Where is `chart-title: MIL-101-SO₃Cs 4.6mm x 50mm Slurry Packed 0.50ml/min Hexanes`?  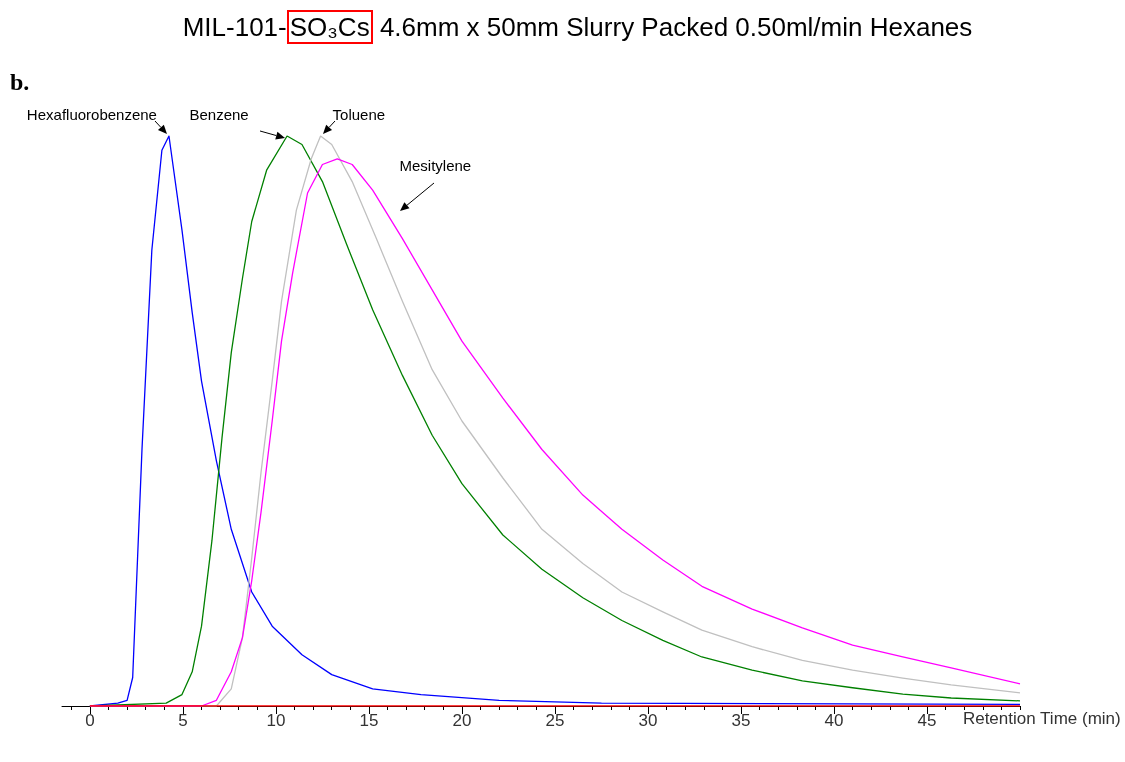 chart-title: MIL-101-SO₃Cs 4.6mm x 50mm Slurry Packed 0.50ml/min Hexanes is located at coordinates (577, 27).